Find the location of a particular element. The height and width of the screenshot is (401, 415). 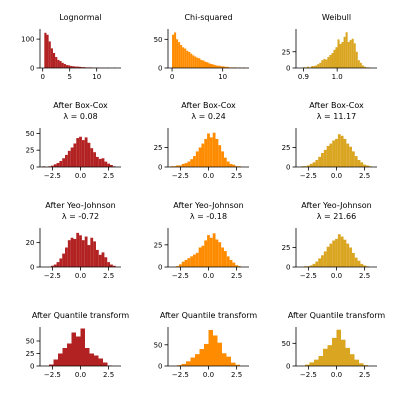

panel-title: Lognormal is located at coordinates (80, 17).